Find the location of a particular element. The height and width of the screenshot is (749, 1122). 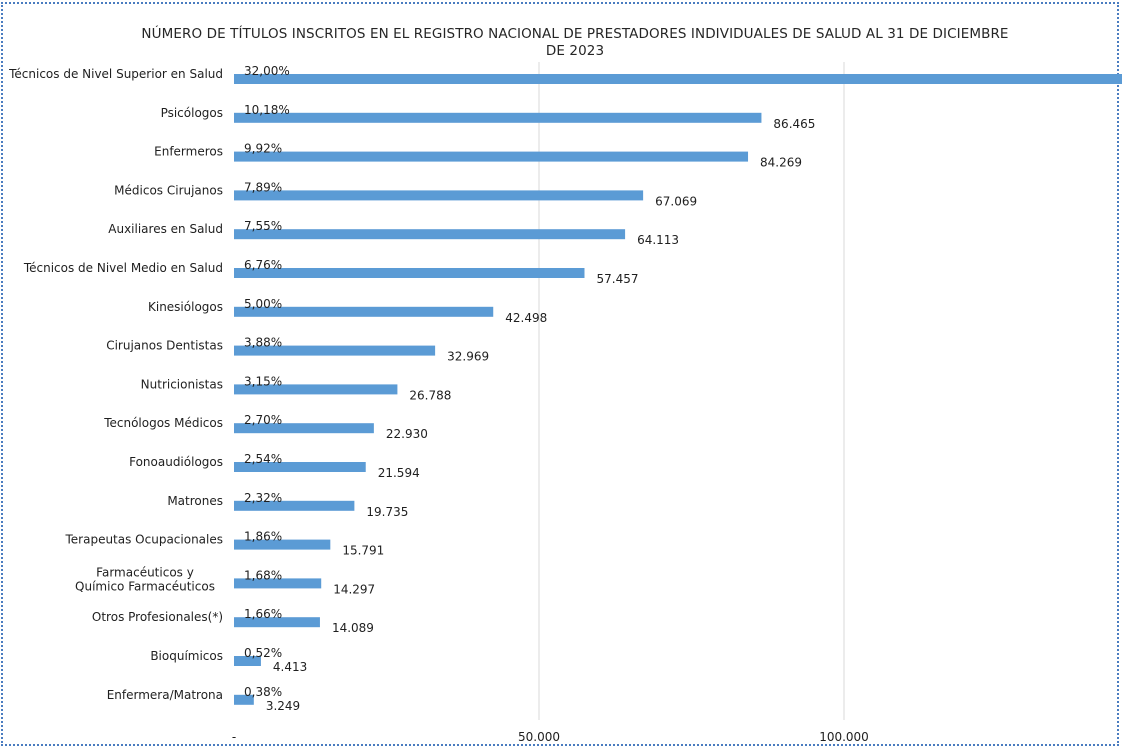

value-label: 14.297 is located at coordinates (354, 589).